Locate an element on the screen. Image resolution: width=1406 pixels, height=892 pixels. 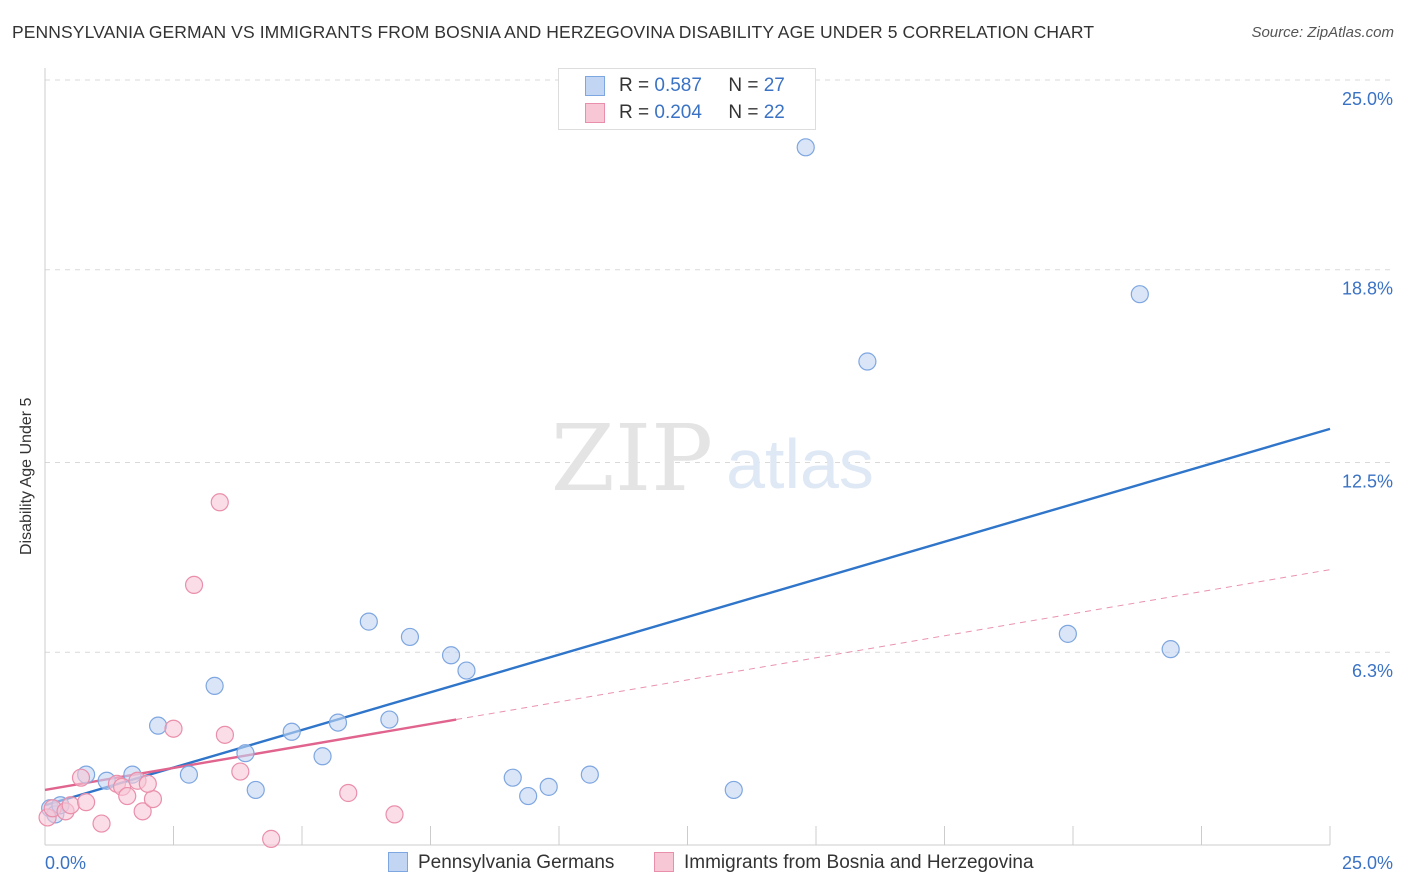
trendline-extension-pink is located at coordinates (893, 645).